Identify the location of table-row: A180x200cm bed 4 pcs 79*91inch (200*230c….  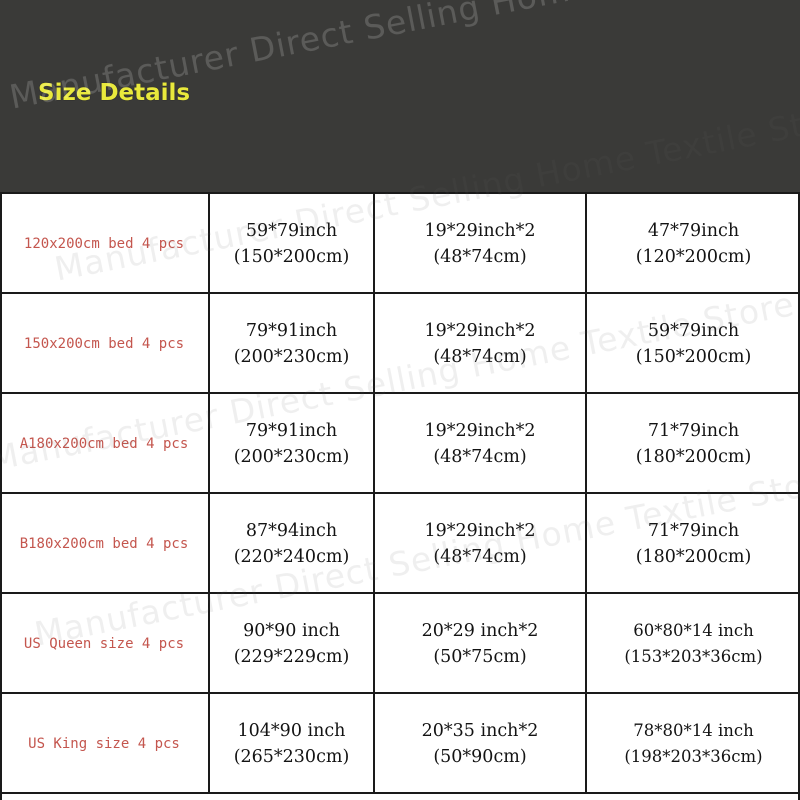
(400, 443).